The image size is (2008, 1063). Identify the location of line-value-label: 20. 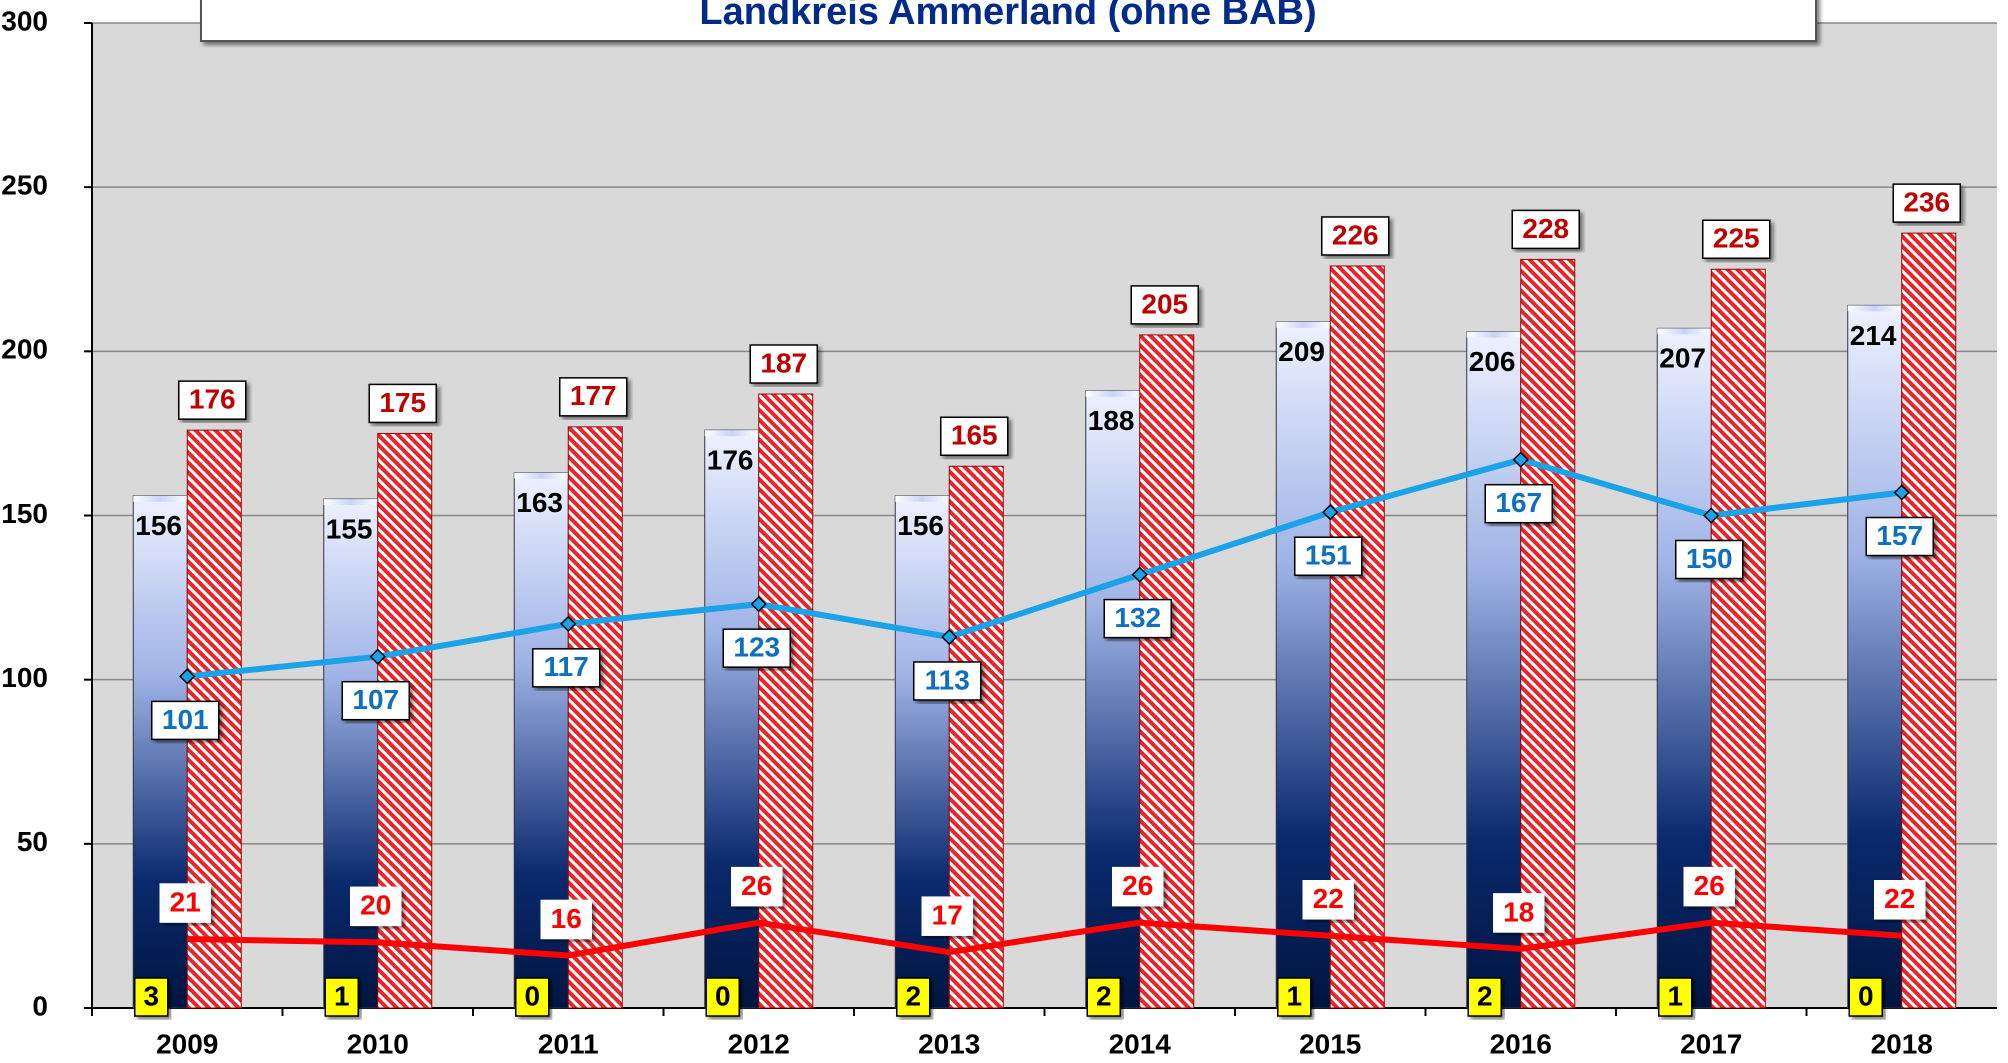
(375, 905).